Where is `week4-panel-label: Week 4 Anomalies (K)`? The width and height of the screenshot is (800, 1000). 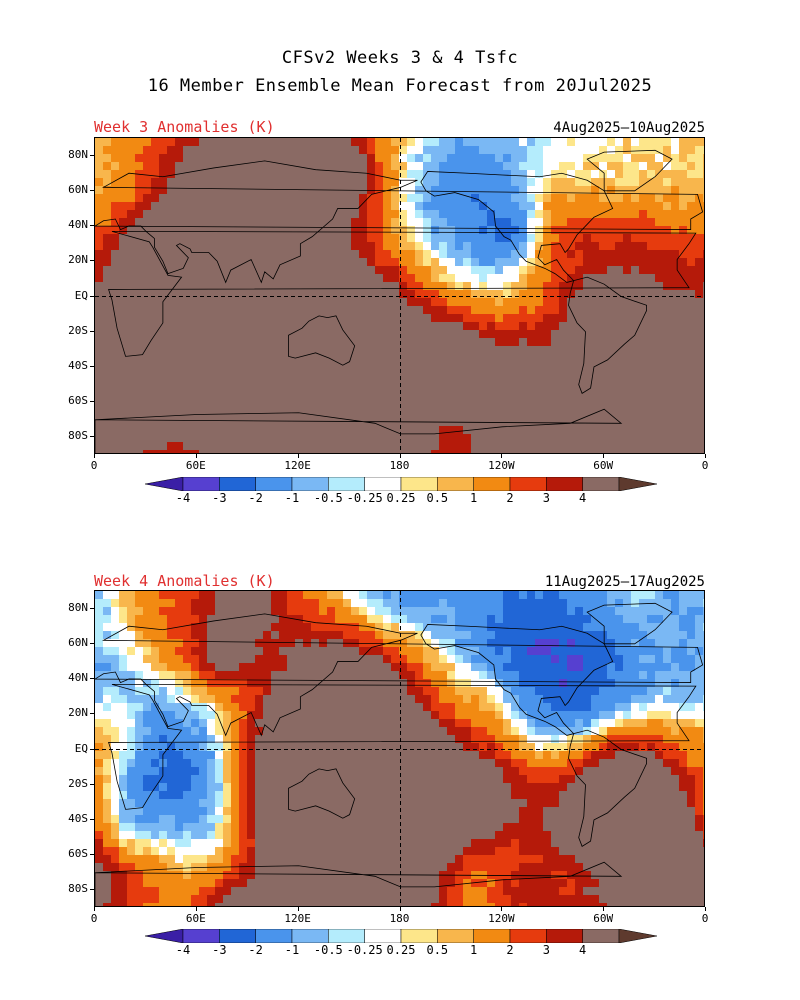 week4-panel-label: Week 4 Anomalies (K) is located at coordinates (184, 581).